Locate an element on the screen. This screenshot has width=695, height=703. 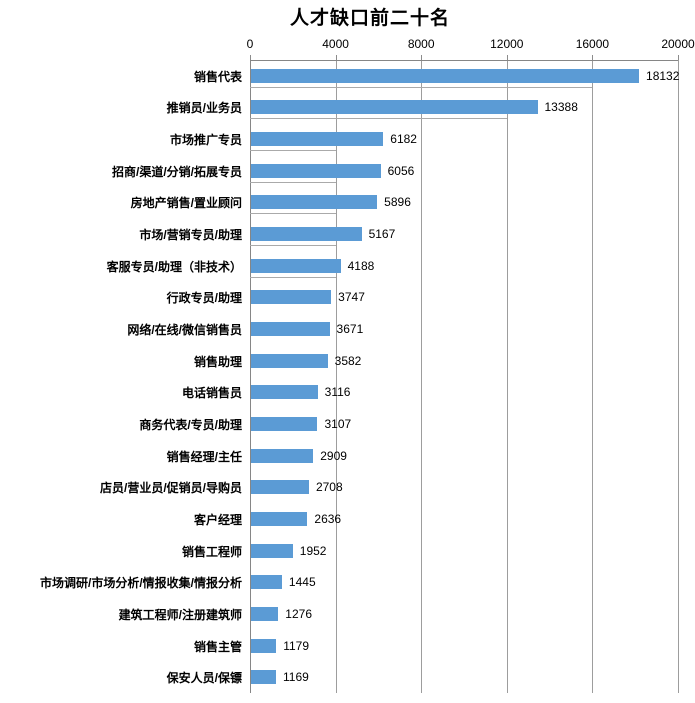
category-axis-line is located at coordinates (250, 376).